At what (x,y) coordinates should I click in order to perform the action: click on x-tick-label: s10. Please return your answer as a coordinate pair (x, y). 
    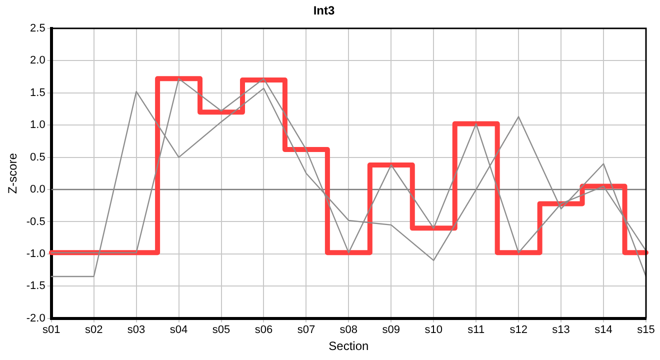
    Looking at the image, I should click on (433, 330).